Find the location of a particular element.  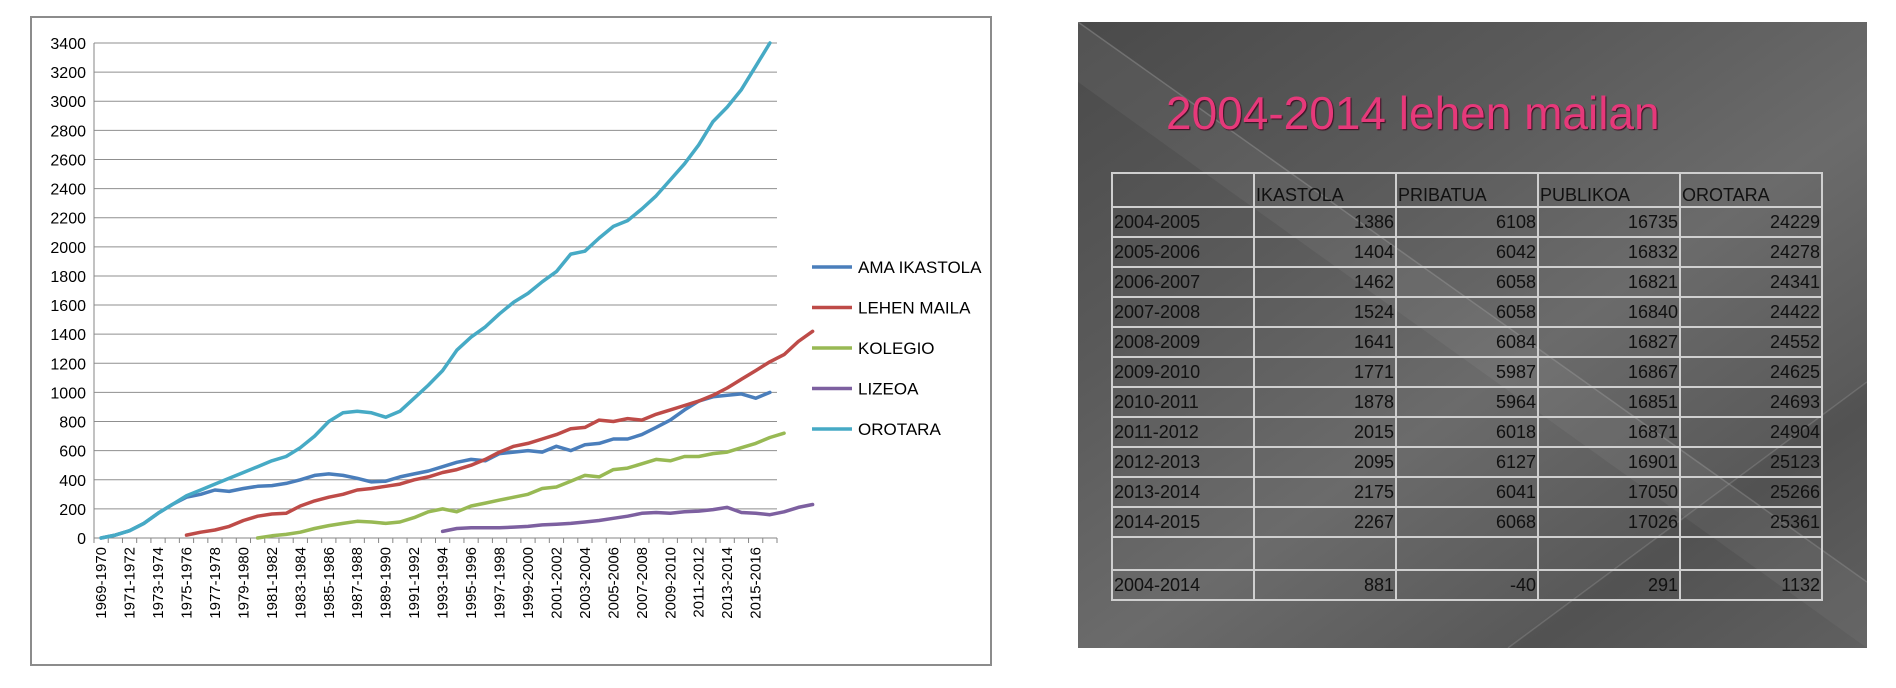

cell-orotara: 24278 is located at coordinates (1751, 252).